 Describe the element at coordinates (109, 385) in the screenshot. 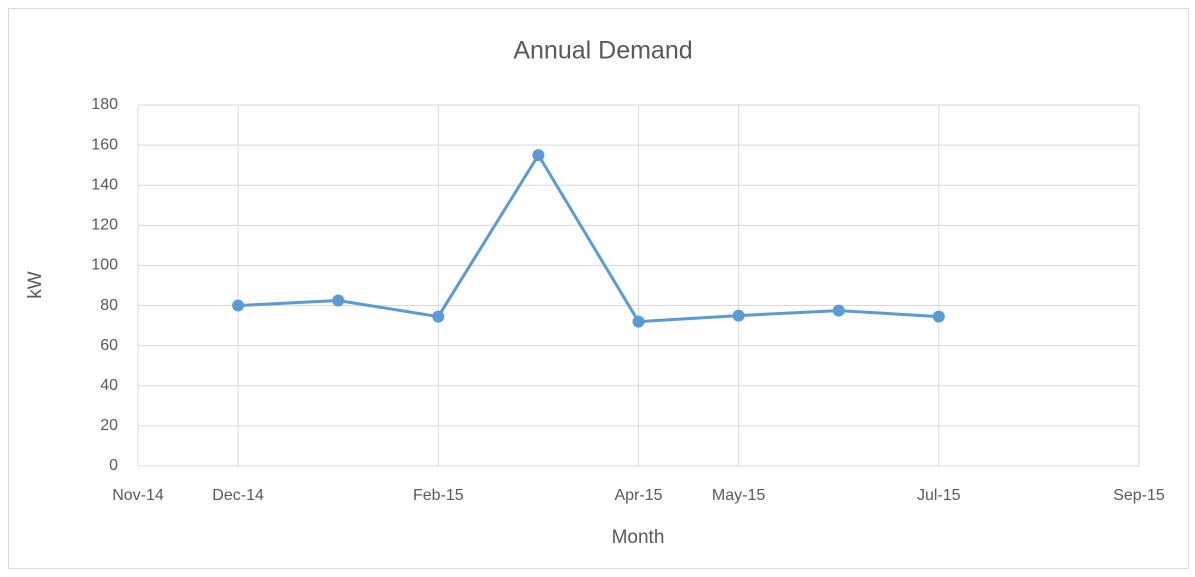

I see `y-tick-label: 40` at that location.